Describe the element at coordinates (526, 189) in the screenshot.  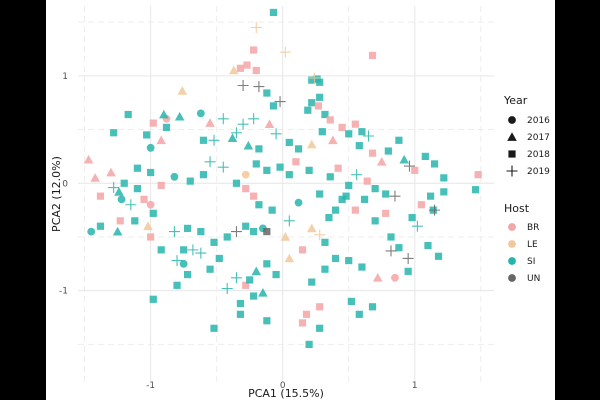
I see `legend: Year 2016 2017 2018 2019 Host BR LE SI UN` at that location.